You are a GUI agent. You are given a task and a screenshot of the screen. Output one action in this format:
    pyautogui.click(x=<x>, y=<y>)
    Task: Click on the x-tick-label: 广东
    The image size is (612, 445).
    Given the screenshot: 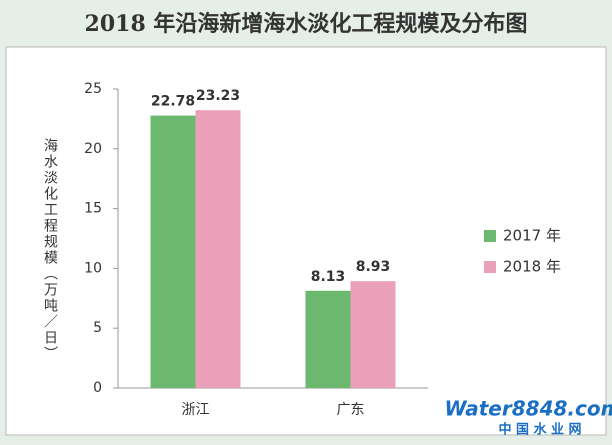 What is the action you would take?
    pyautogui.click(x=351, y=410)
    